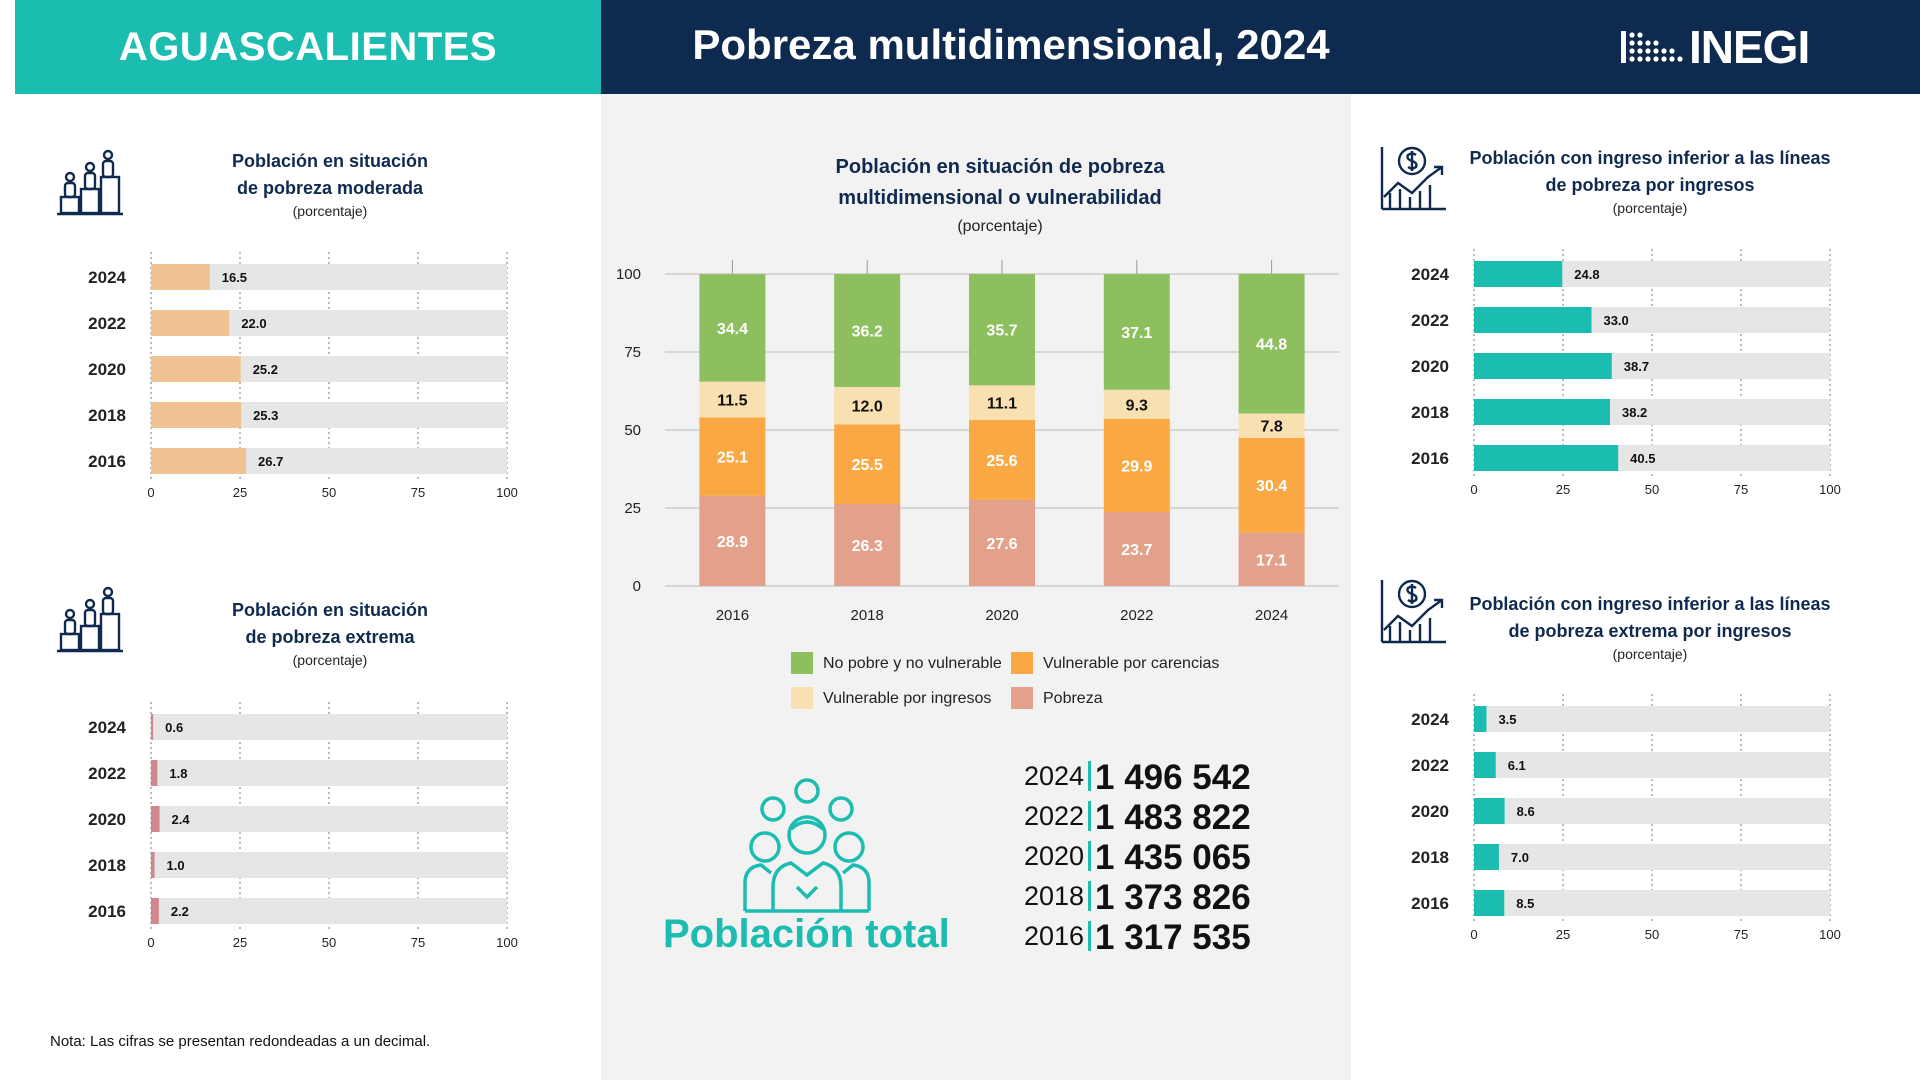 The height and width of the screenshot is (1080, 1920). I want to click on people-podium-icon, so click(90, 619).